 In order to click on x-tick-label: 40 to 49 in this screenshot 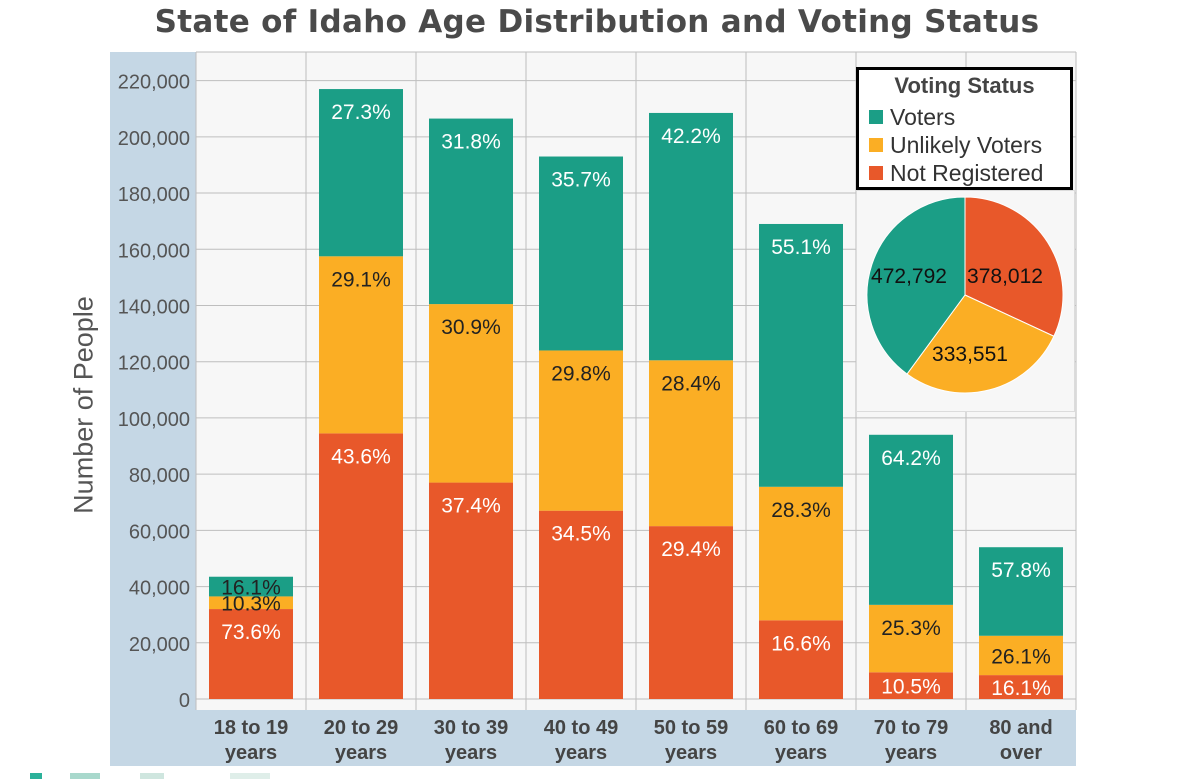, I will do `click(581, 728)`.